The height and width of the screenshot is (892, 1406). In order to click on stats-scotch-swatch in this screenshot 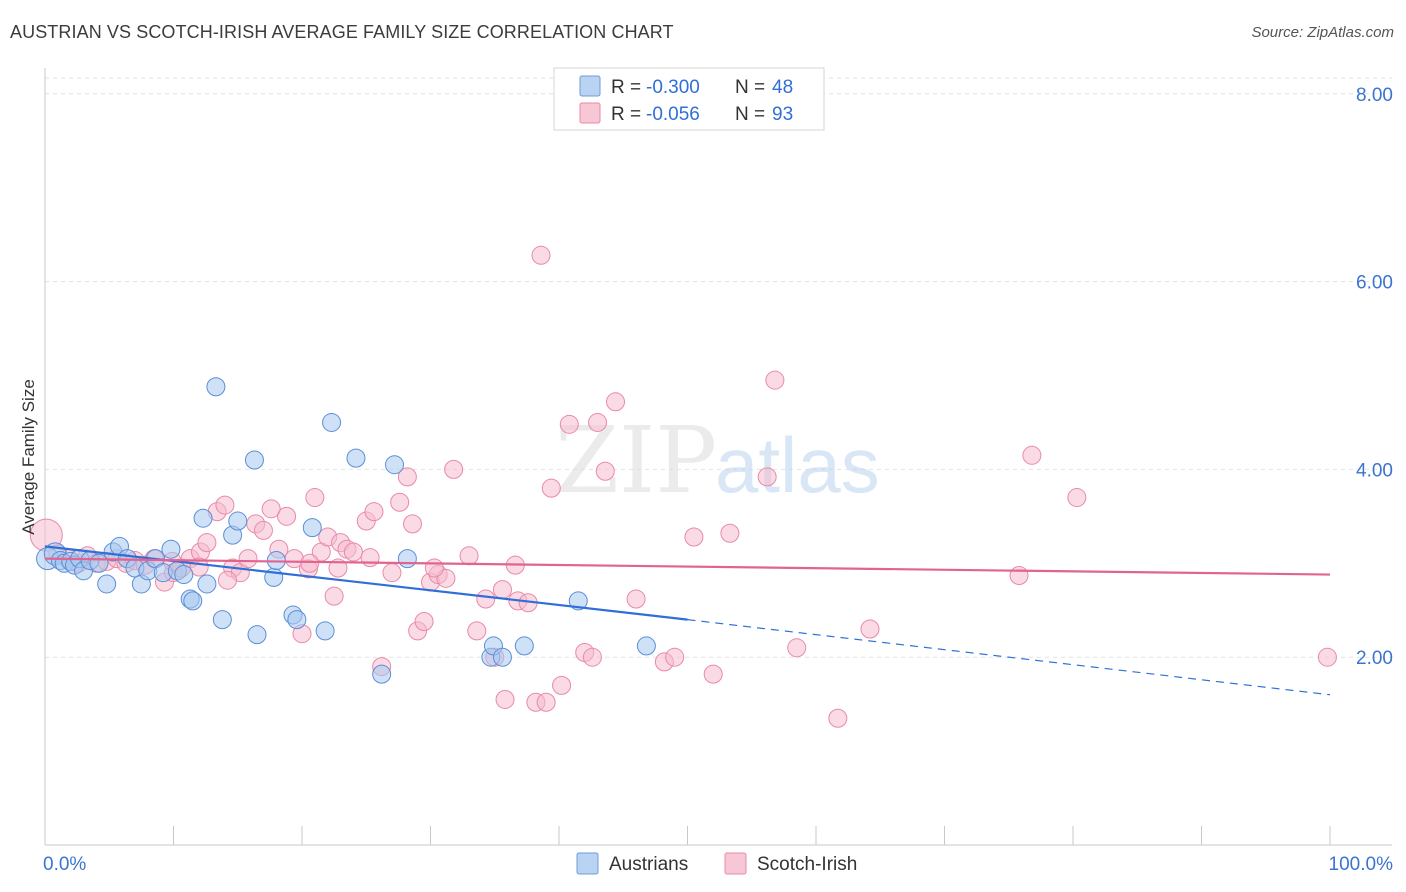, I will do `click(590, 113)`.